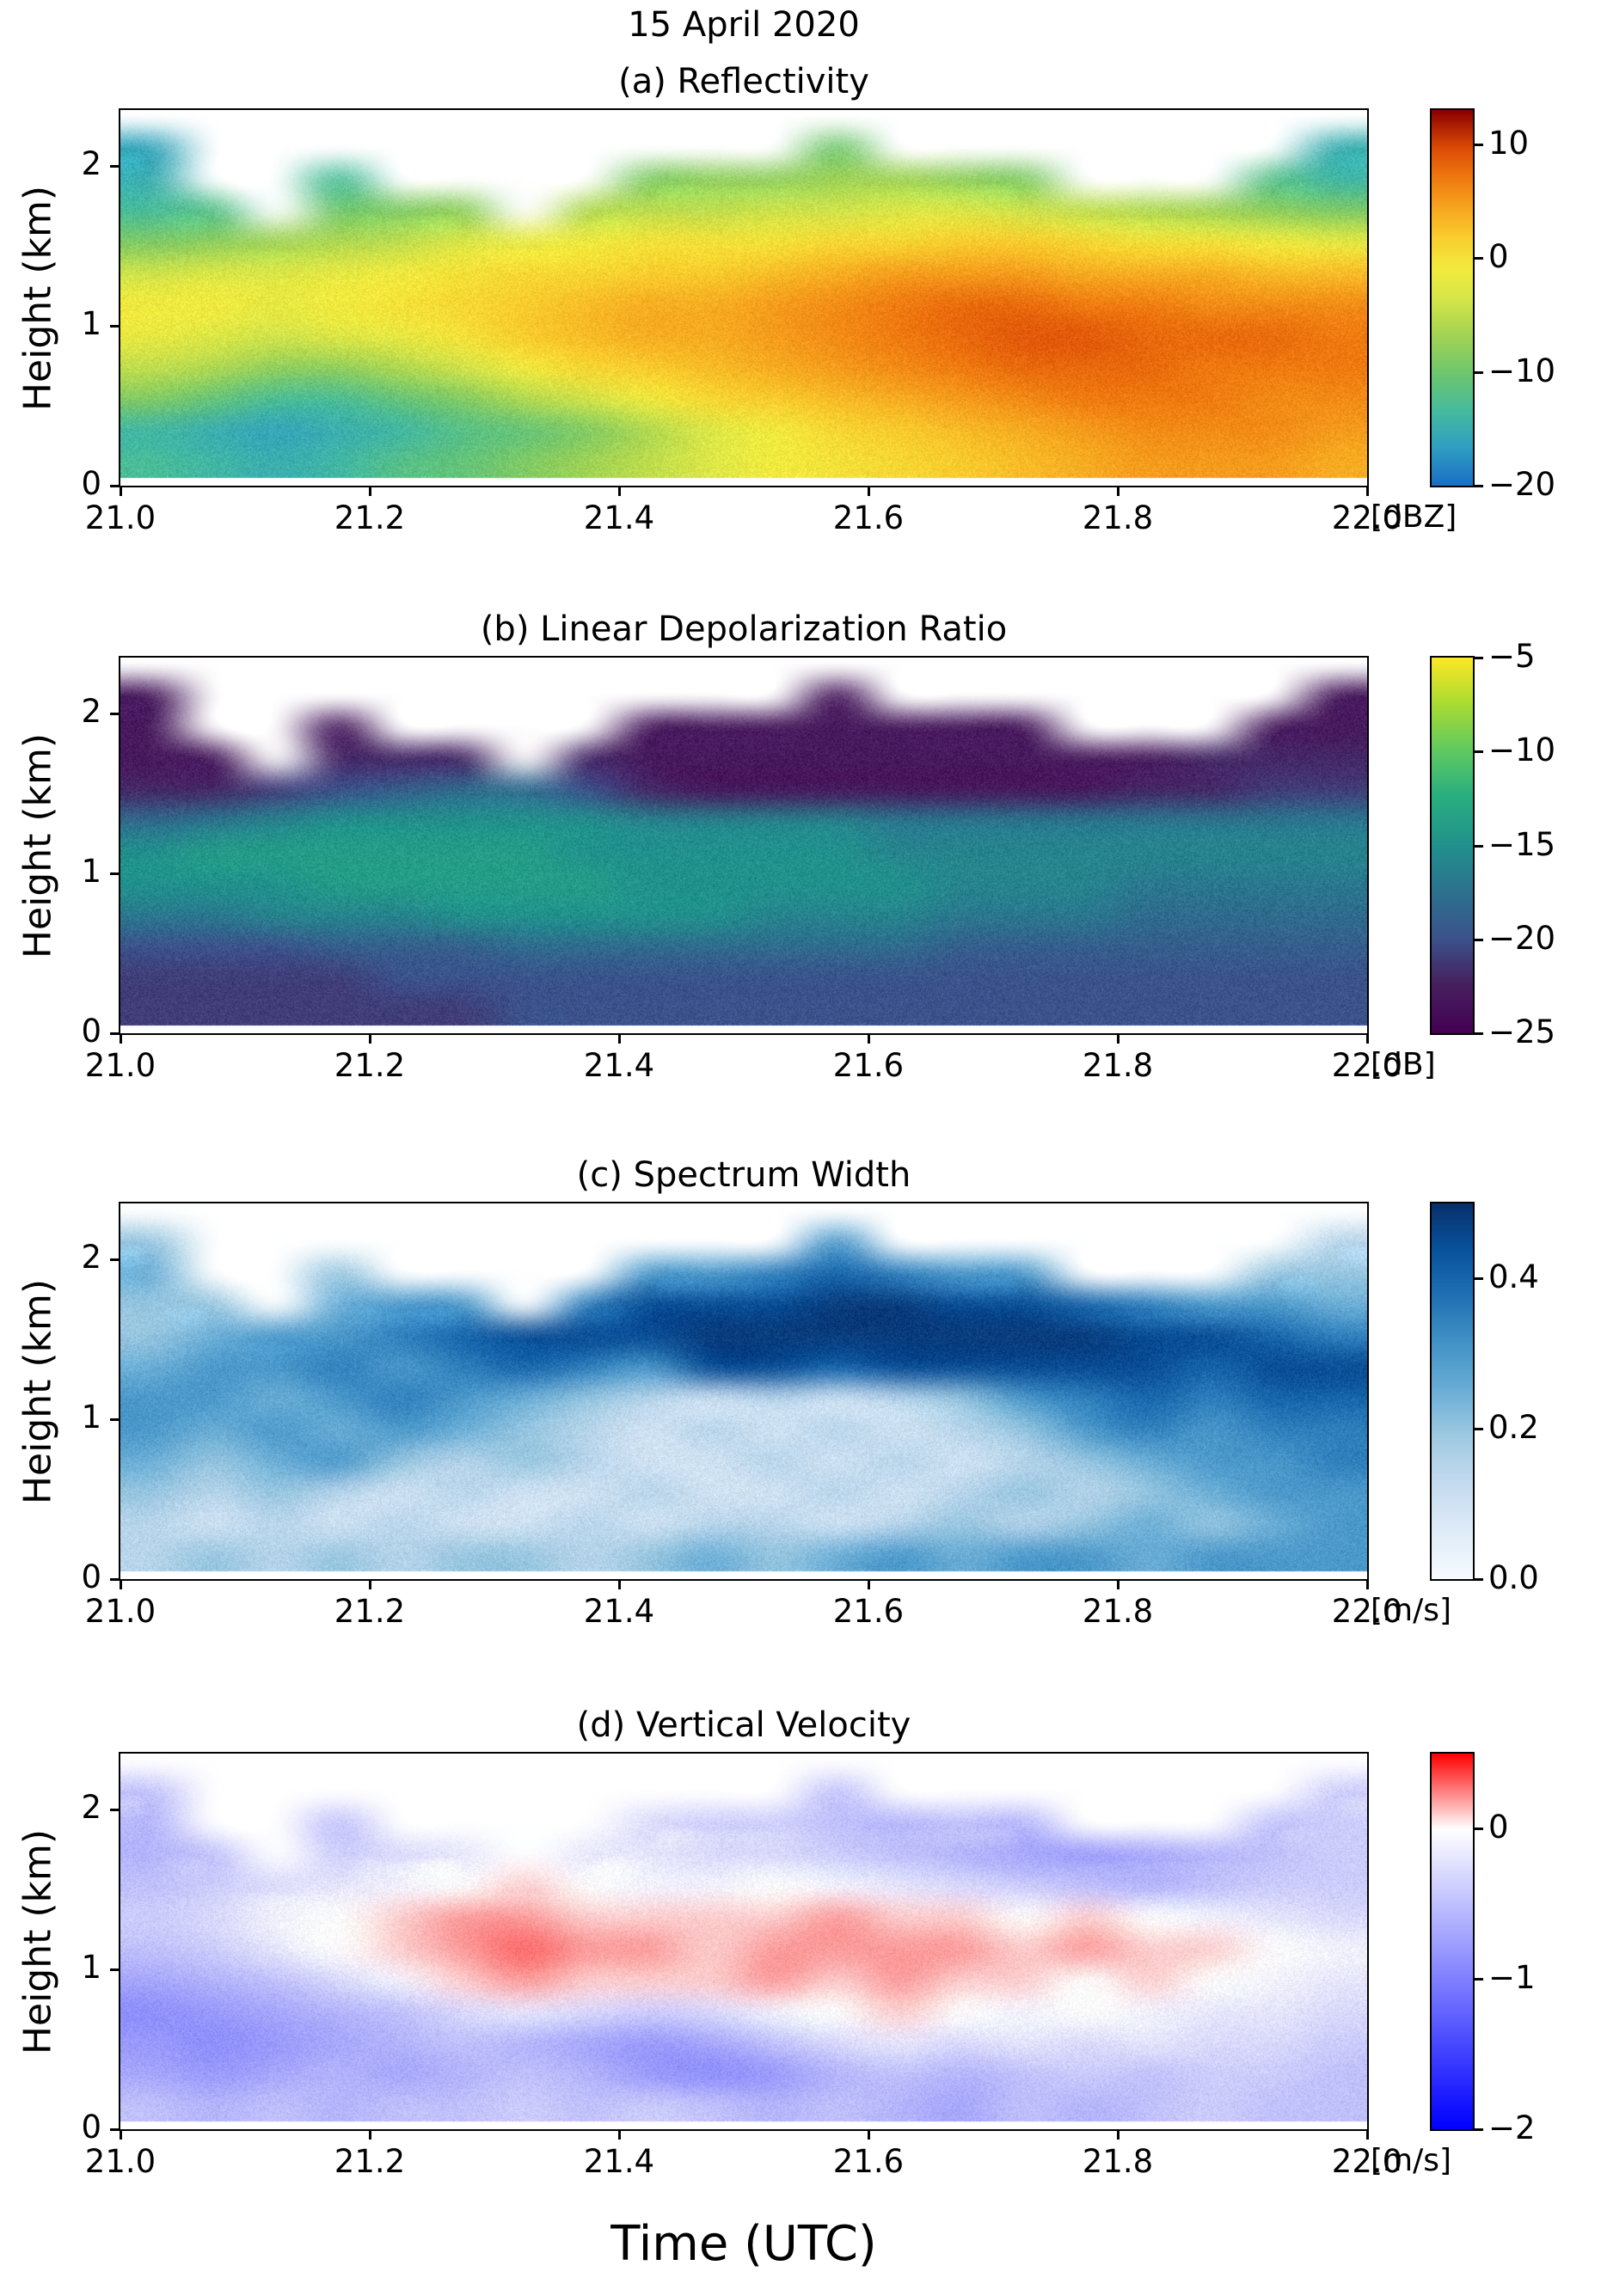  I want to click on panel-c-colorbar-unit: [m/s], so click(1411, 1610).